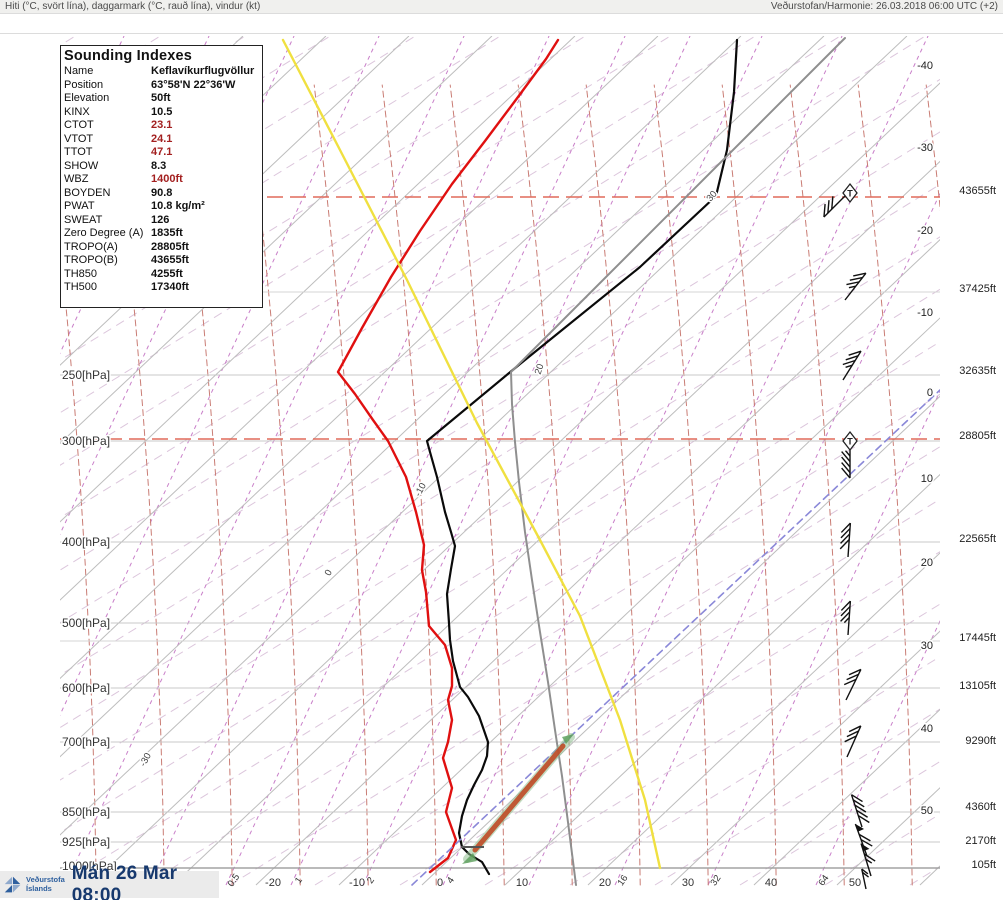 This screenshot has height=900, width=1003. What do you see at coordinates (81, 287) in the screenshot?
I see `index-label: TH500` at bounding box center [81, 287].